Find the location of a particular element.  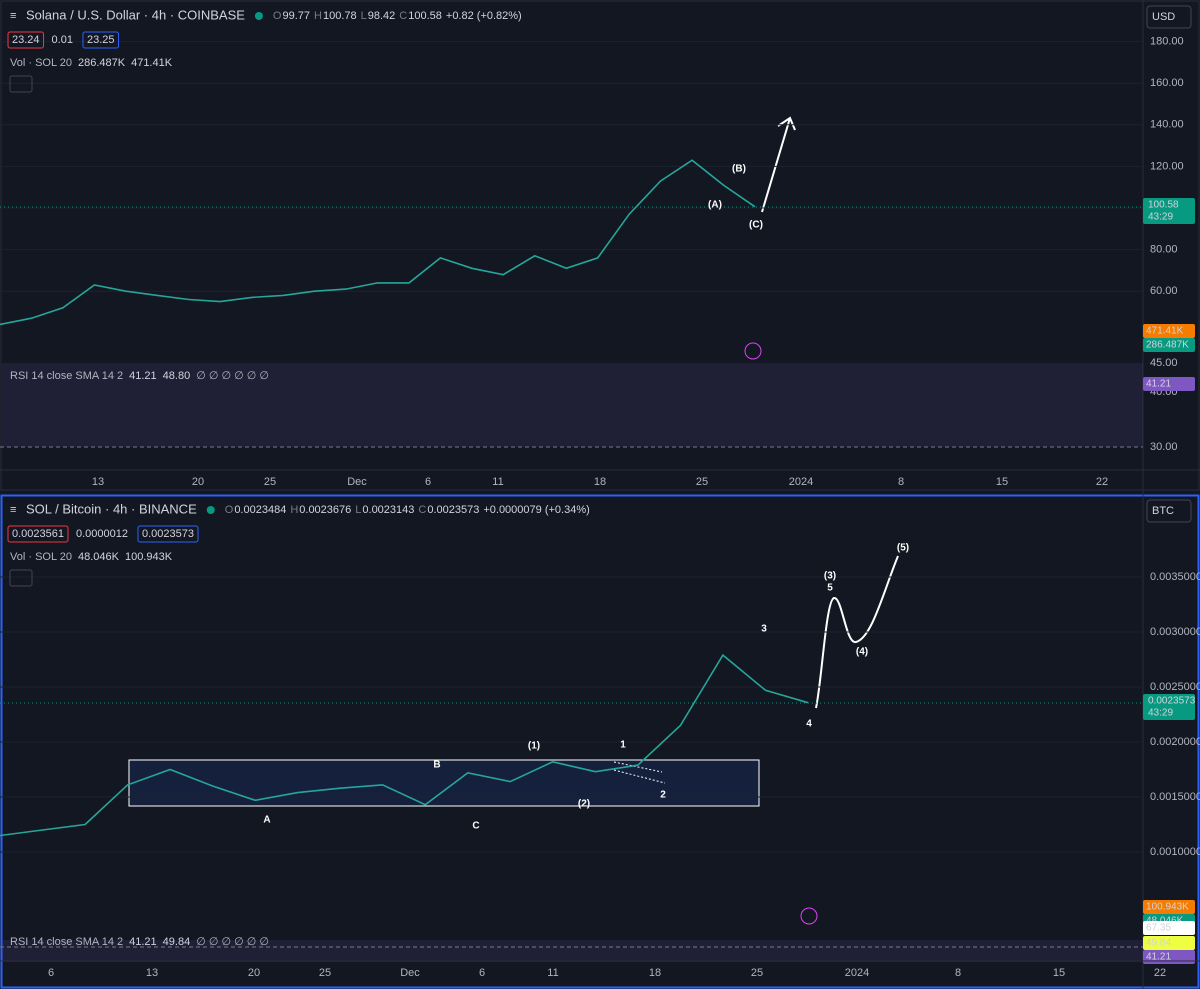

wave-label: (A) is located at coordinates (715, 205).